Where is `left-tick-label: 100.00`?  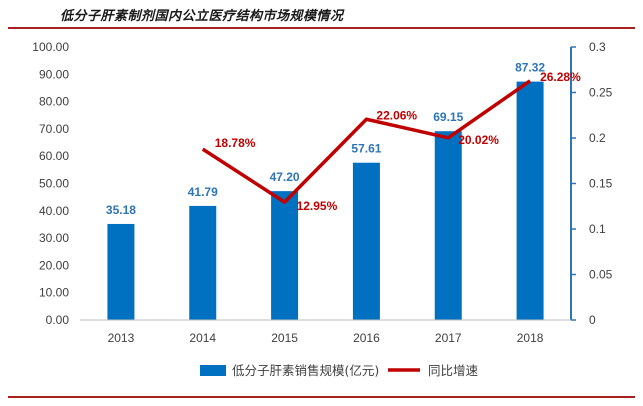 left-tick-label: 100.00 is located at coordinates (50, 47).